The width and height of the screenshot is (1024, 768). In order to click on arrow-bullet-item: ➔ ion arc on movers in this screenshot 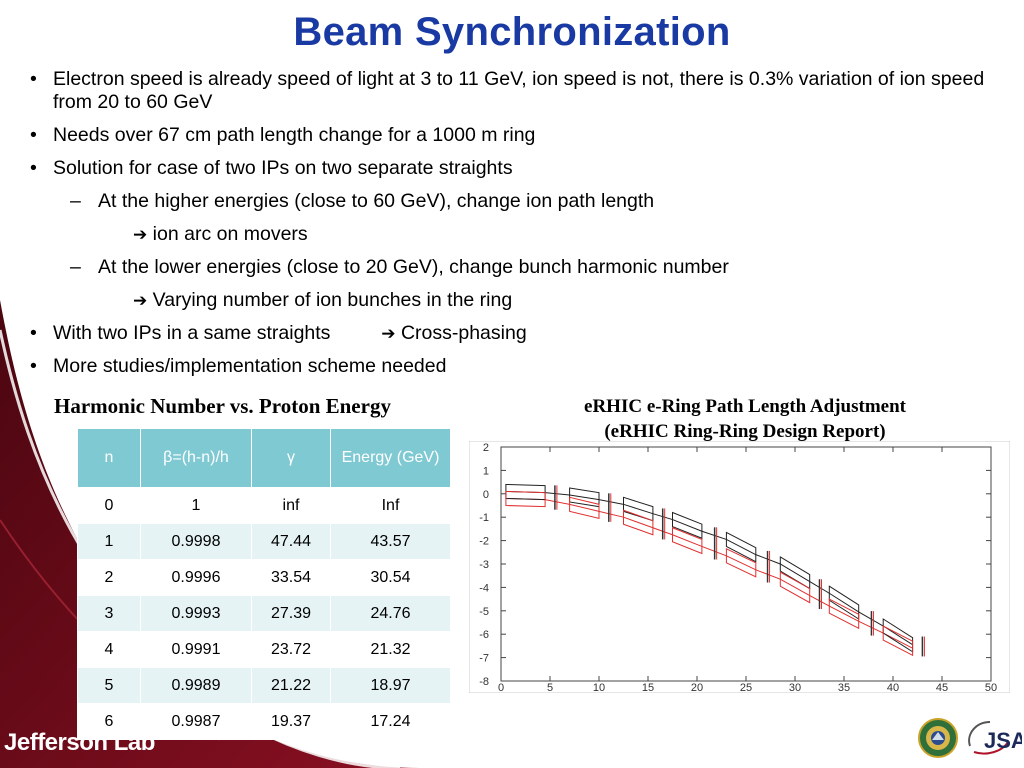, I will do `click(508, 234)`.